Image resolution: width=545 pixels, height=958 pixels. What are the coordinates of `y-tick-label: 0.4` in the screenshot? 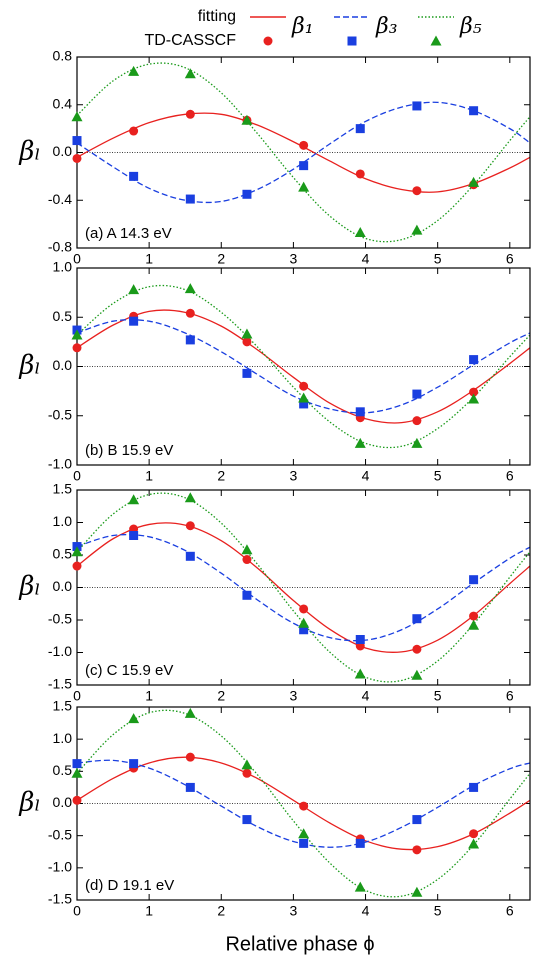 It's located at (63, 103).